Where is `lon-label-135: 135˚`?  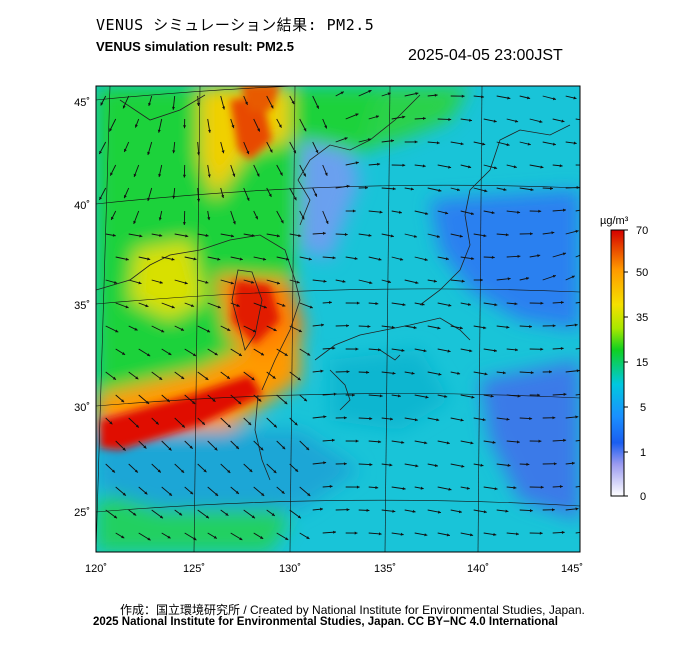 lon-label-135: 135˚ is located at coordinates (385, 569).